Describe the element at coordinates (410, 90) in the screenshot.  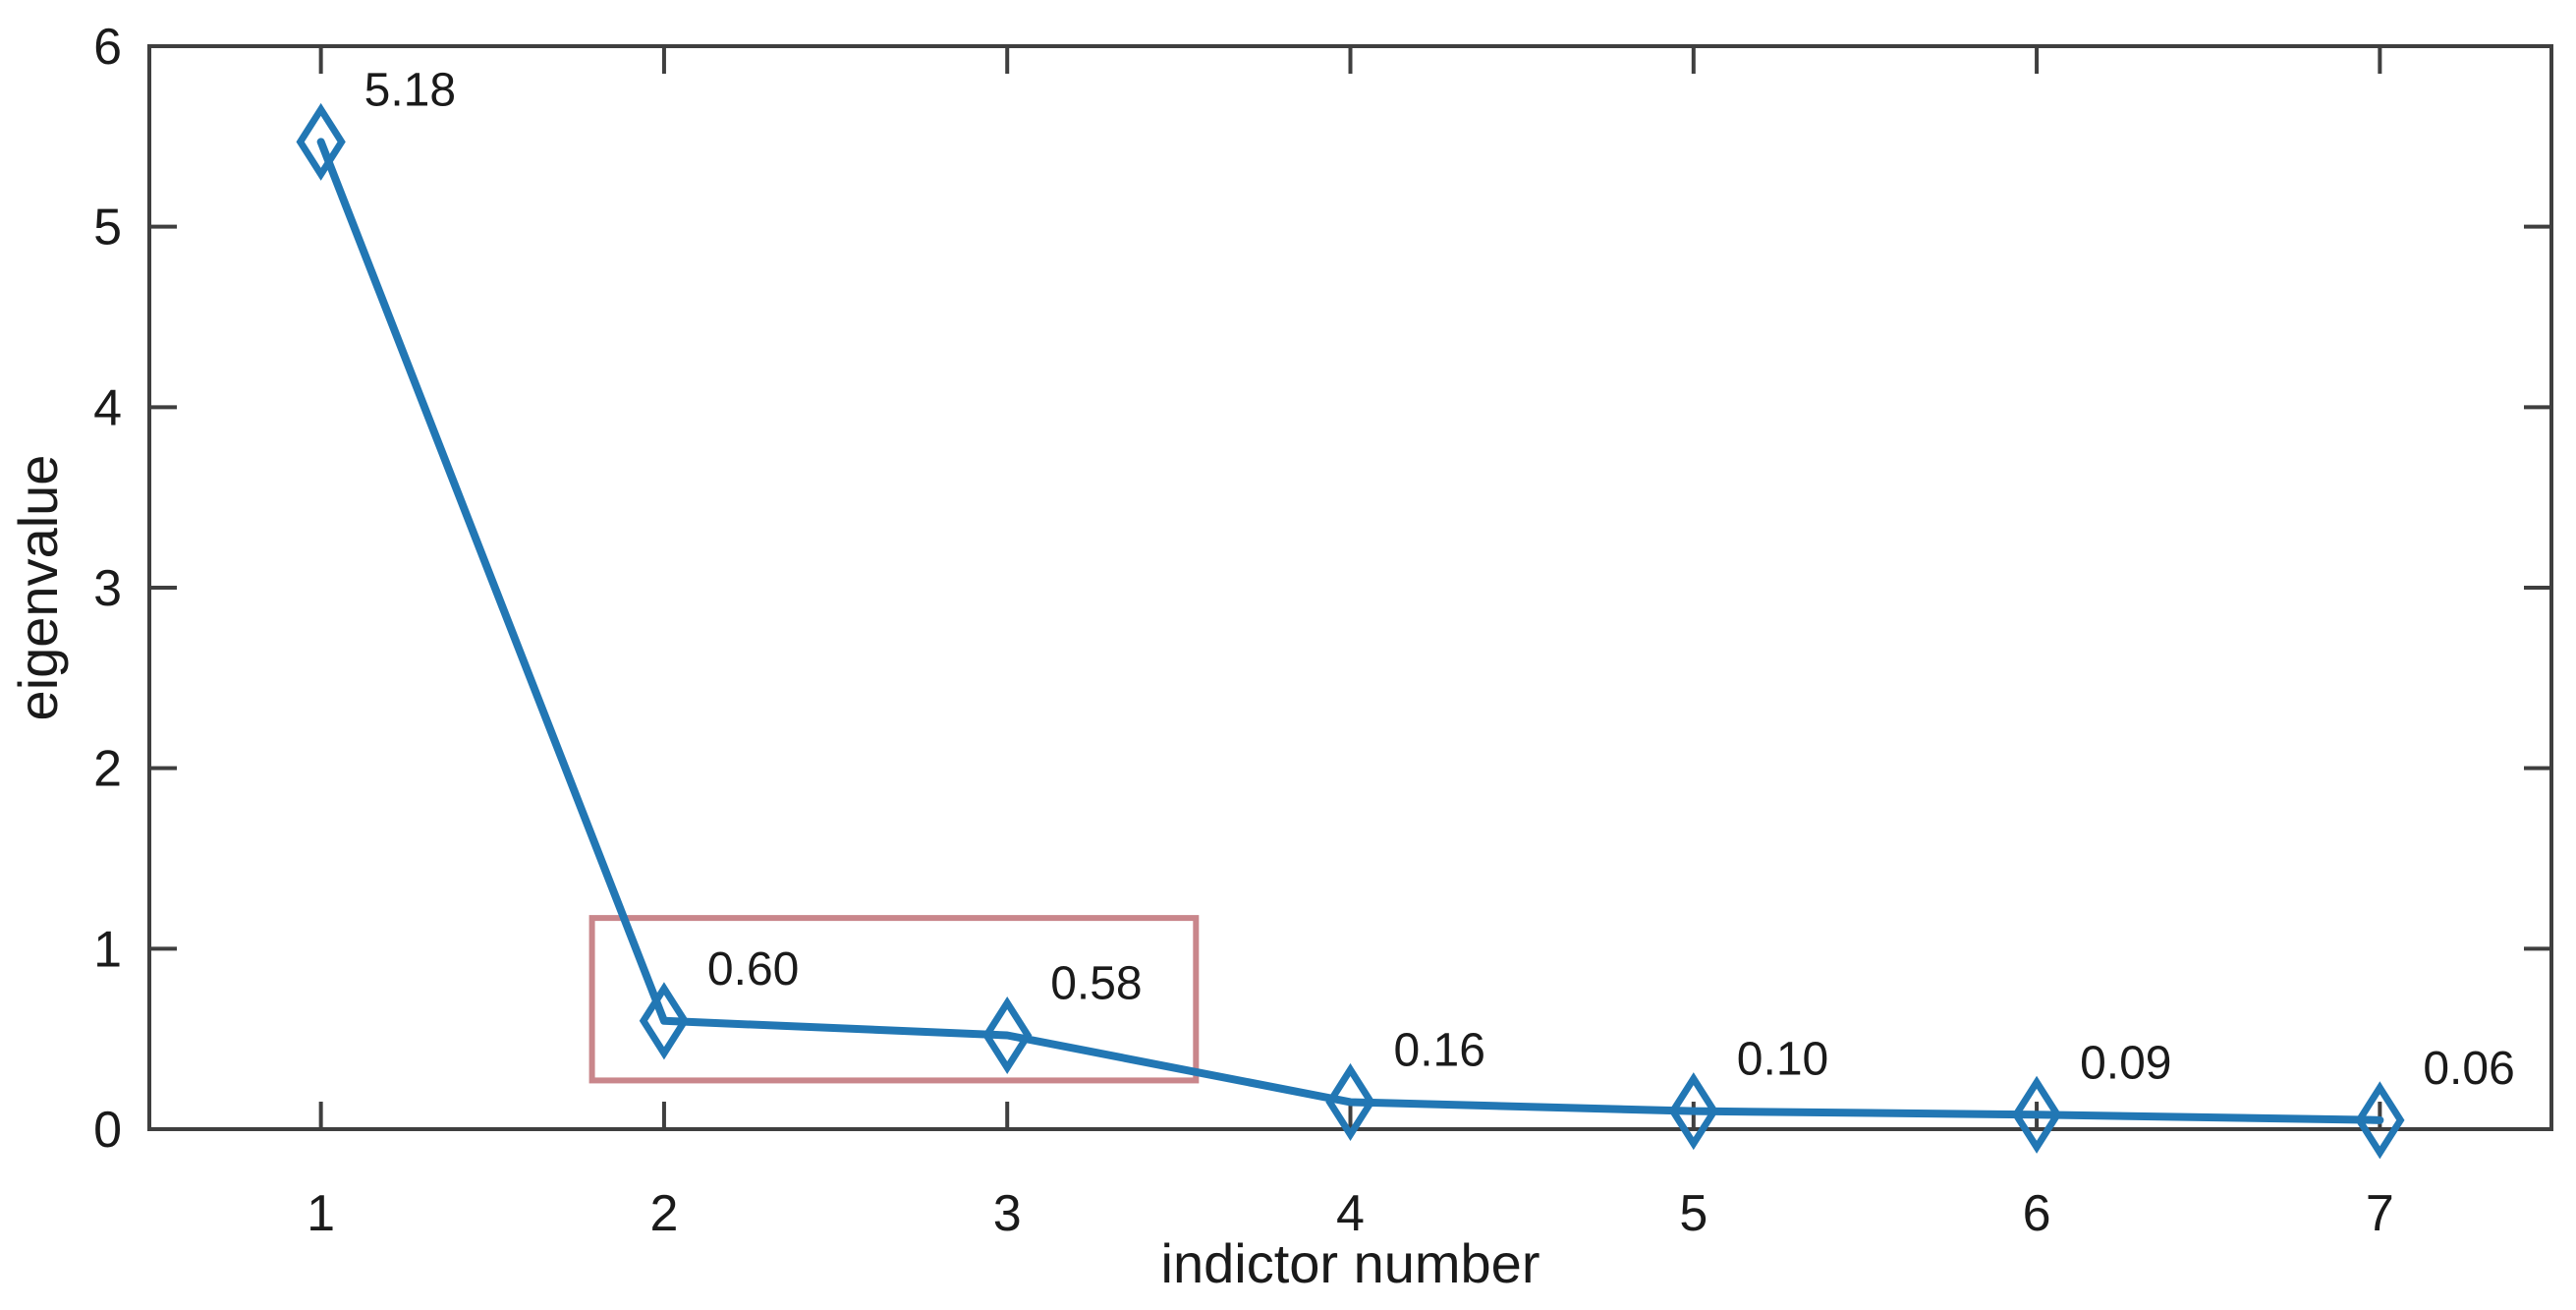
I see `data-point-label: 5.18` at that location.